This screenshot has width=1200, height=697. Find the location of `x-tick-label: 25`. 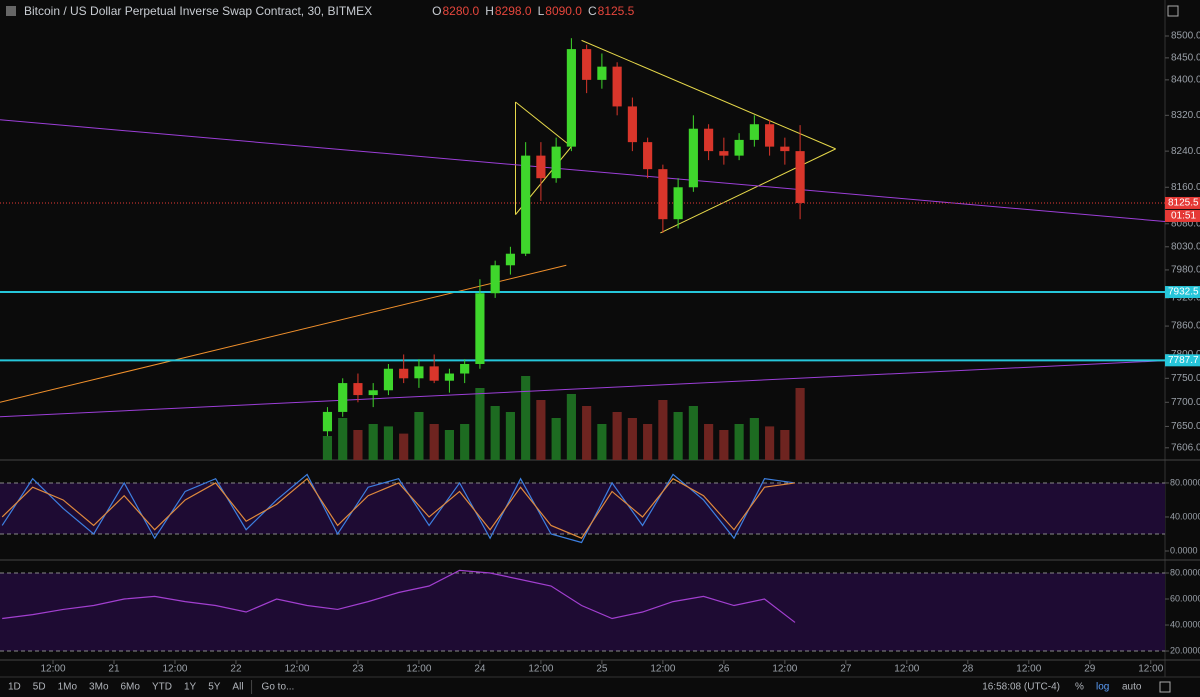

x-tick-label: 25 is located at coordinates (602, 669).